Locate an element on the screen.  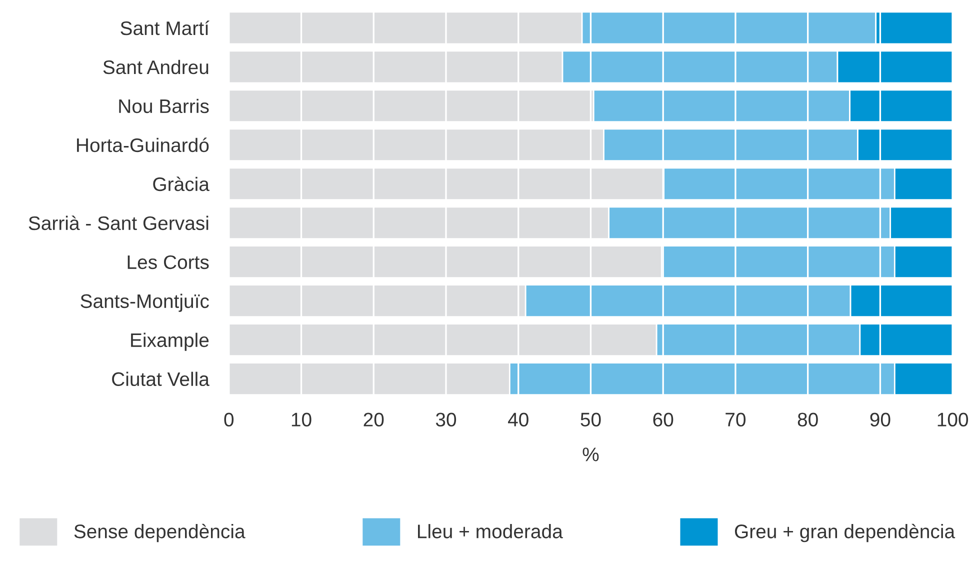
y-tick-label: Les Corts is located at coordinates (168, 262).